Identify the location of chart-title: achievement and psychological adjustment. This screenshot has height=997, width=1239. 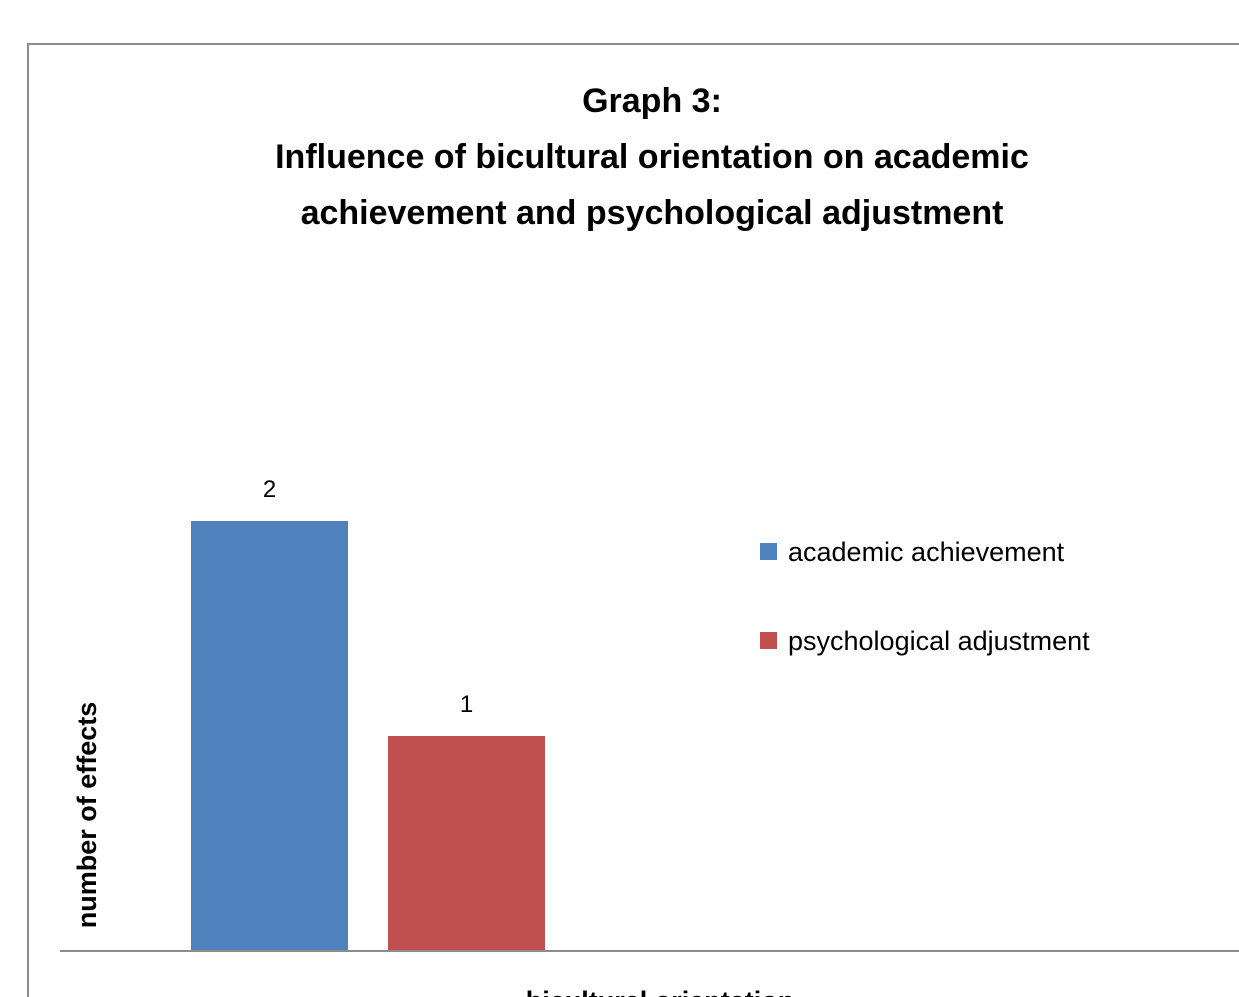
(652, 213).